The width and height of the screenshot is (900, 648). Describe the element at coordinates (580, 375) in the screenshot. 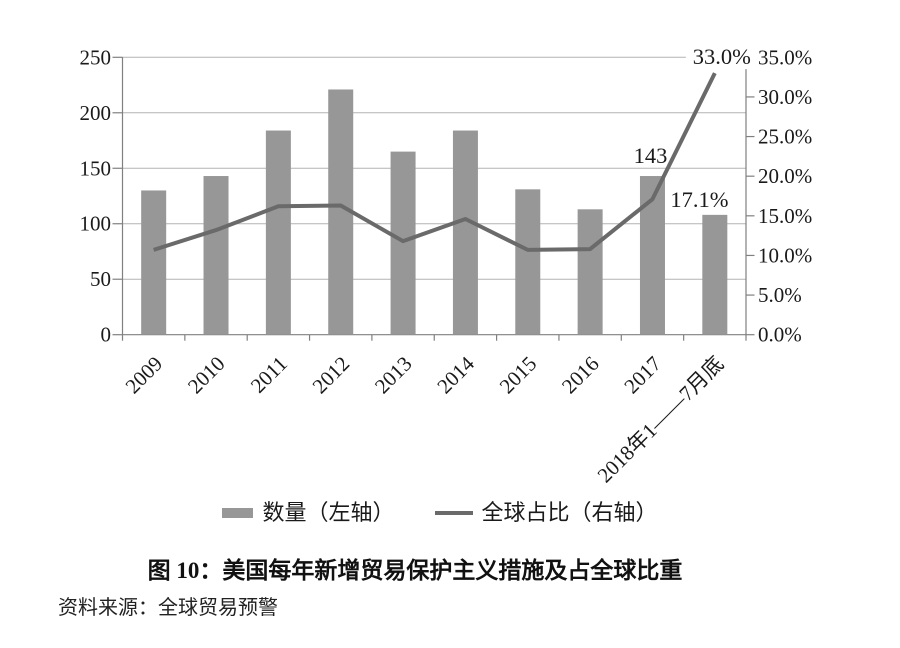

I see `x-axis-category-label: 2016` at that location.